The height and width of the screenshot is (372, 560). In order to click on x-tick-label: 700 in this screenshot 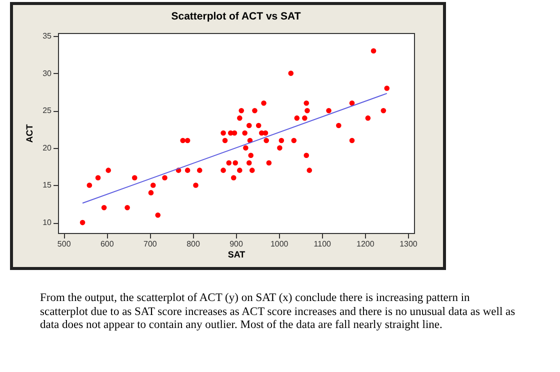, I will do `click(151, 244)`.